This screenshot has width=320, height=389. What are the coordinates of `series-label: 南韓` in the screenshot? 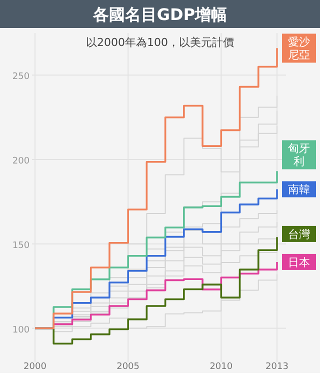 It's located at (299, 189).